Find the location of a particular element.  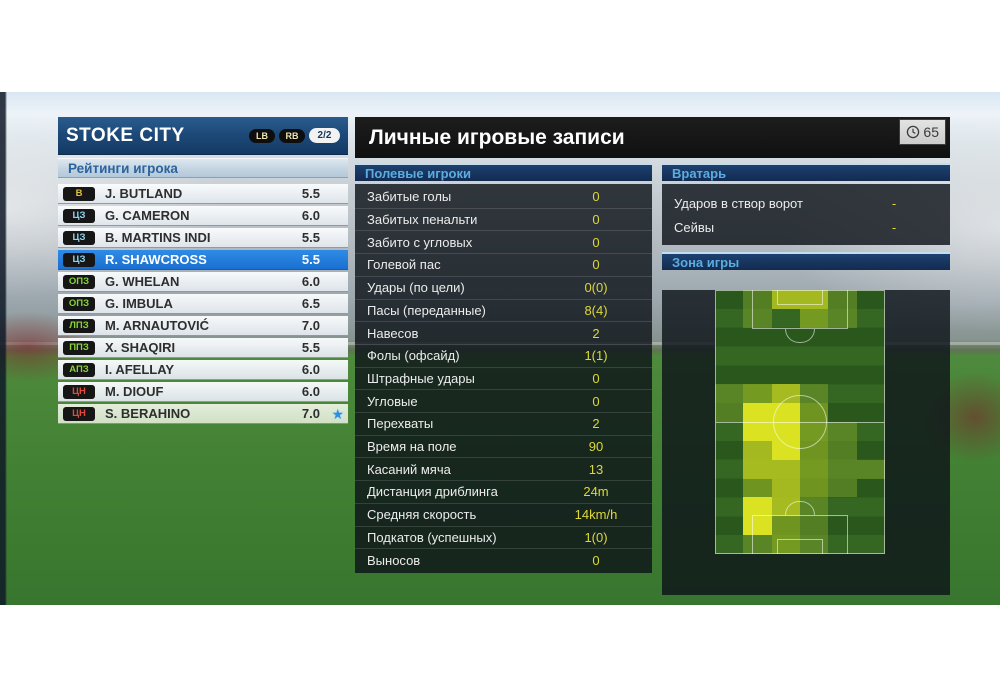

player-row: ОПЗ G. IMBULA 6.5 is located at coordinates (203, 304).